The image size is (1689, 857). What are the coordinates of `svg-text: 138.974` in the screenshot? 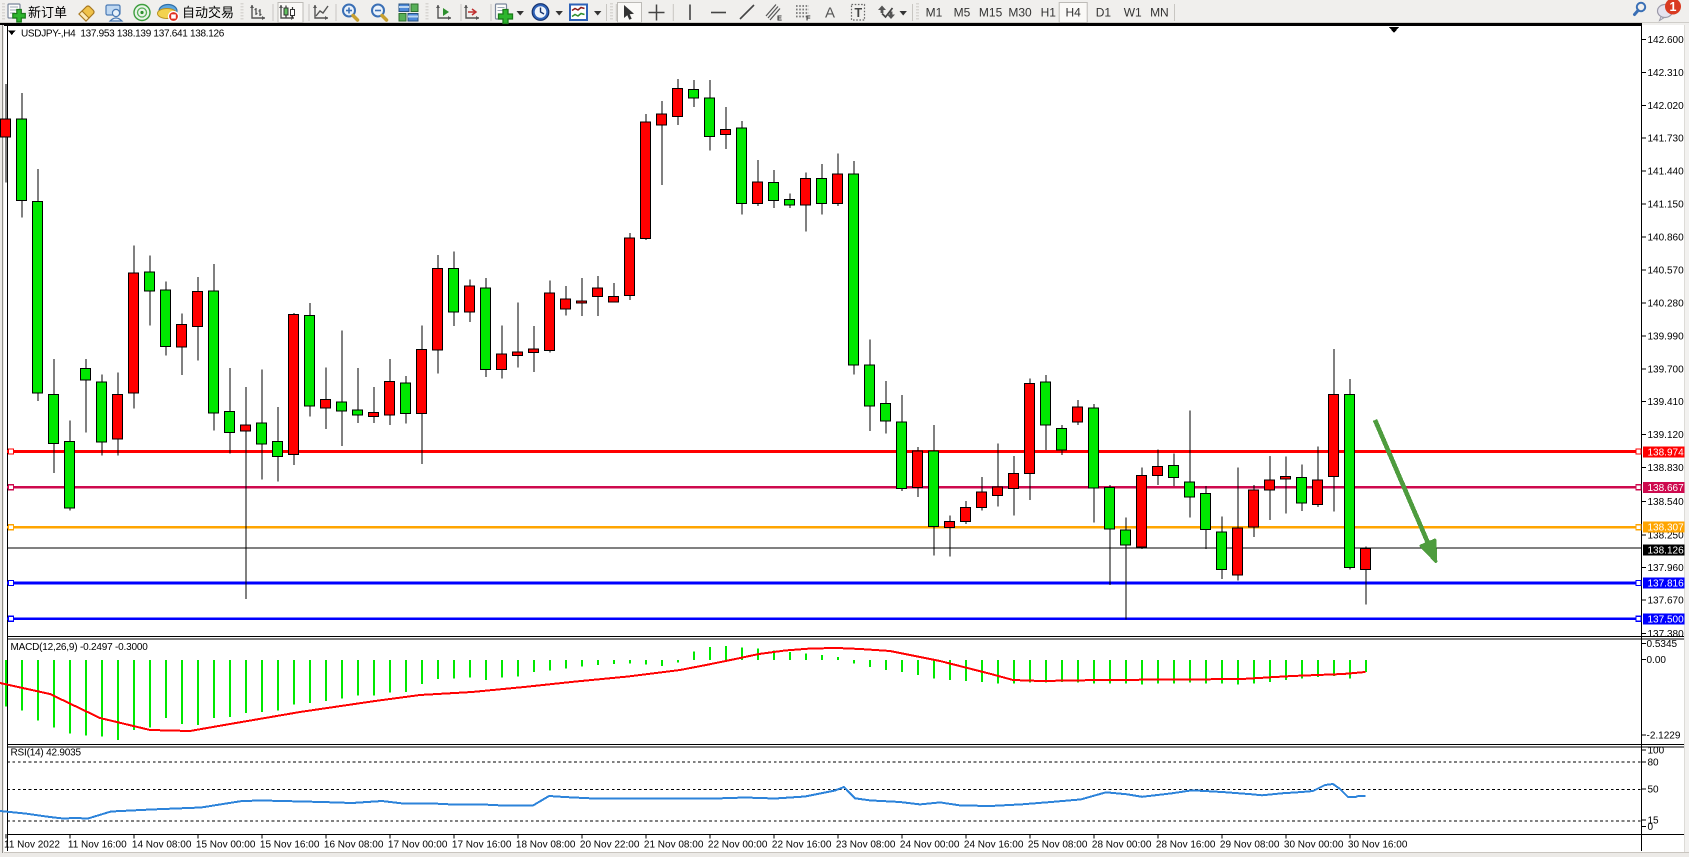 It's located at (1666, 453).